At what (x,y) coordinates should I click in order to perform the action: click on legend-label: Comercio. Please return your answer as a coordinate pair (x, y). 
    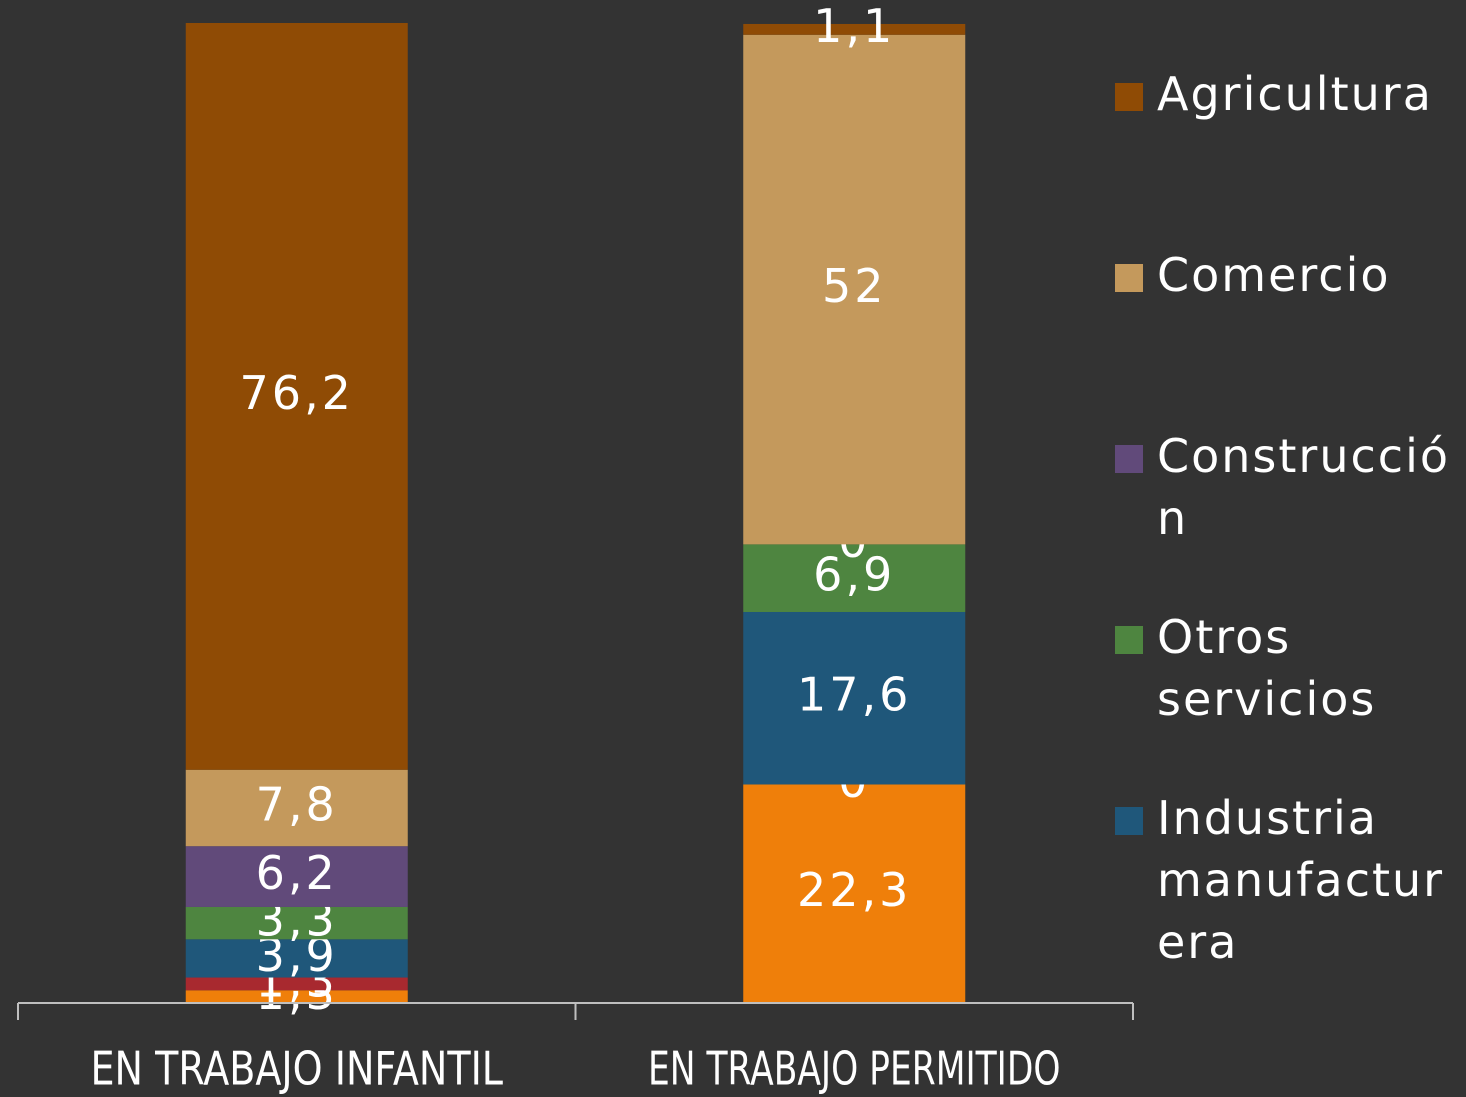
    Looking at the image, I should click on (1274, 275).